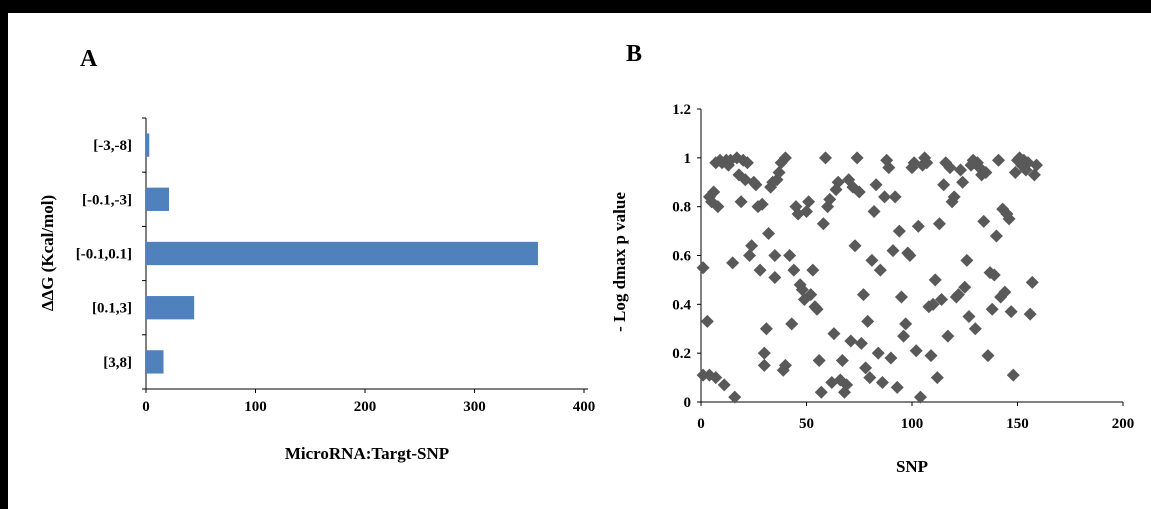 This screenshot has width=1151, height=509. What do you see at coordinates (112, 146) in the screenshot?
I see `bar-category-label: [-3,-8]` at bounding box center [112, 146].